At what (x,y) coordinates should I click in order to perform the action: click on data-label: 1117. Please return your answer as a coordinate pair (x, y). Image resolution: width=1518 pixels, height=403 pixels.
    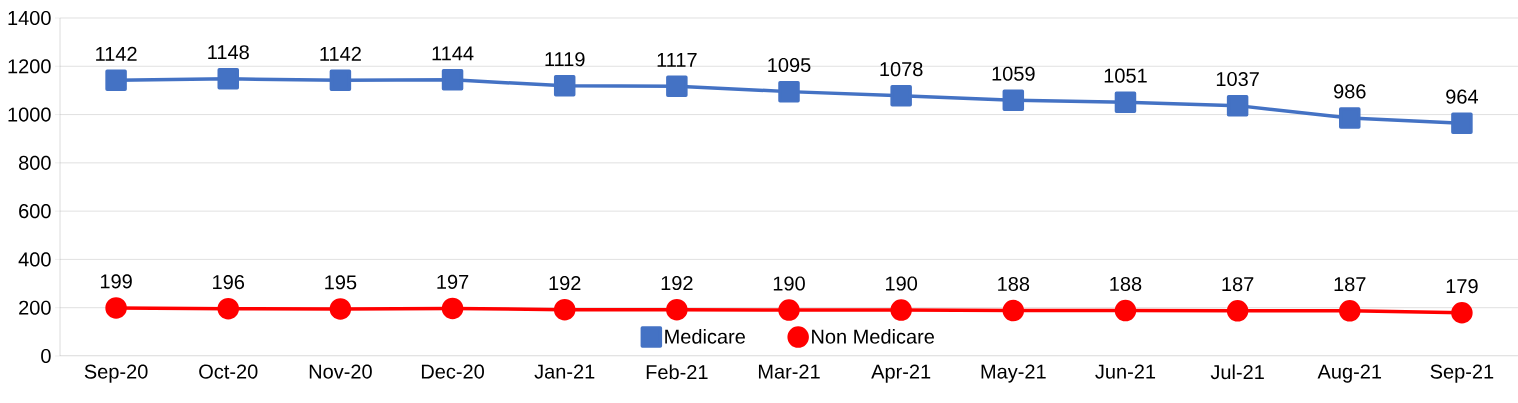
    Looking at the image, I should click on (677, 60).